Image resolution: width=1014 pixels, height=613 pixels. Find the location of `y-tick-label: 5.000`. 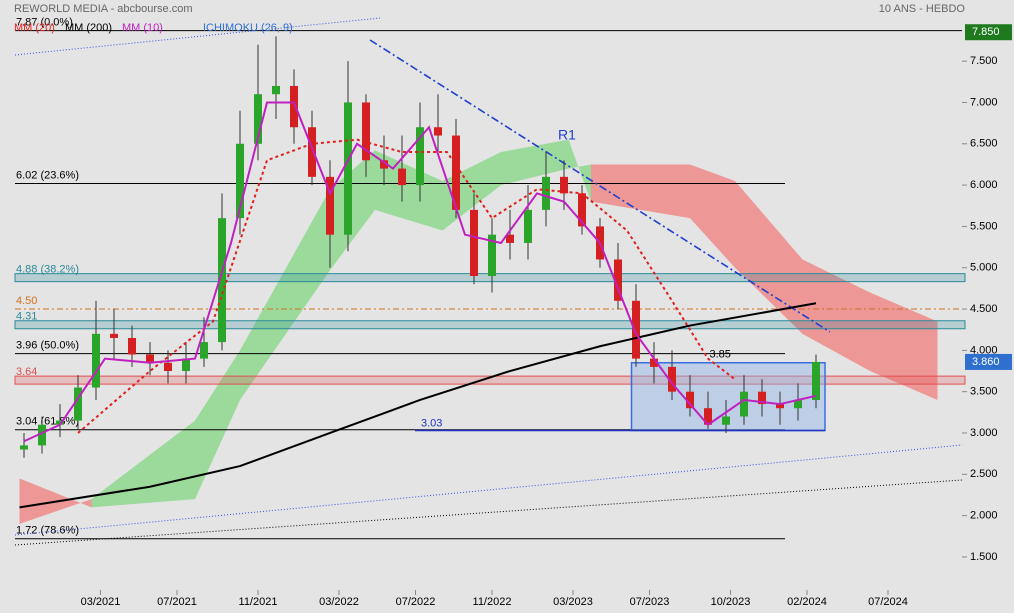

y-tick-label: 5.000 is located at coordinates (984, 268).